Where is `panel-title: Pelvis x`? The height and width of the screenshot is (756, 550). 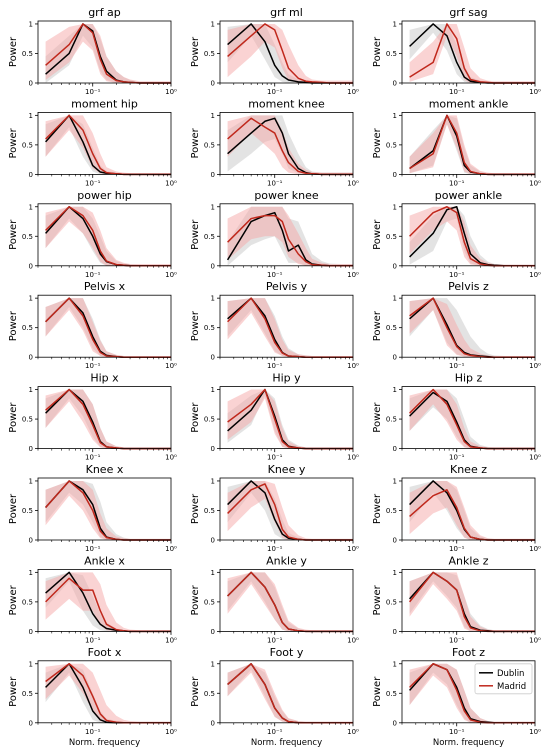
panel-title: Pelvis x is located at coordinates (105, 286).